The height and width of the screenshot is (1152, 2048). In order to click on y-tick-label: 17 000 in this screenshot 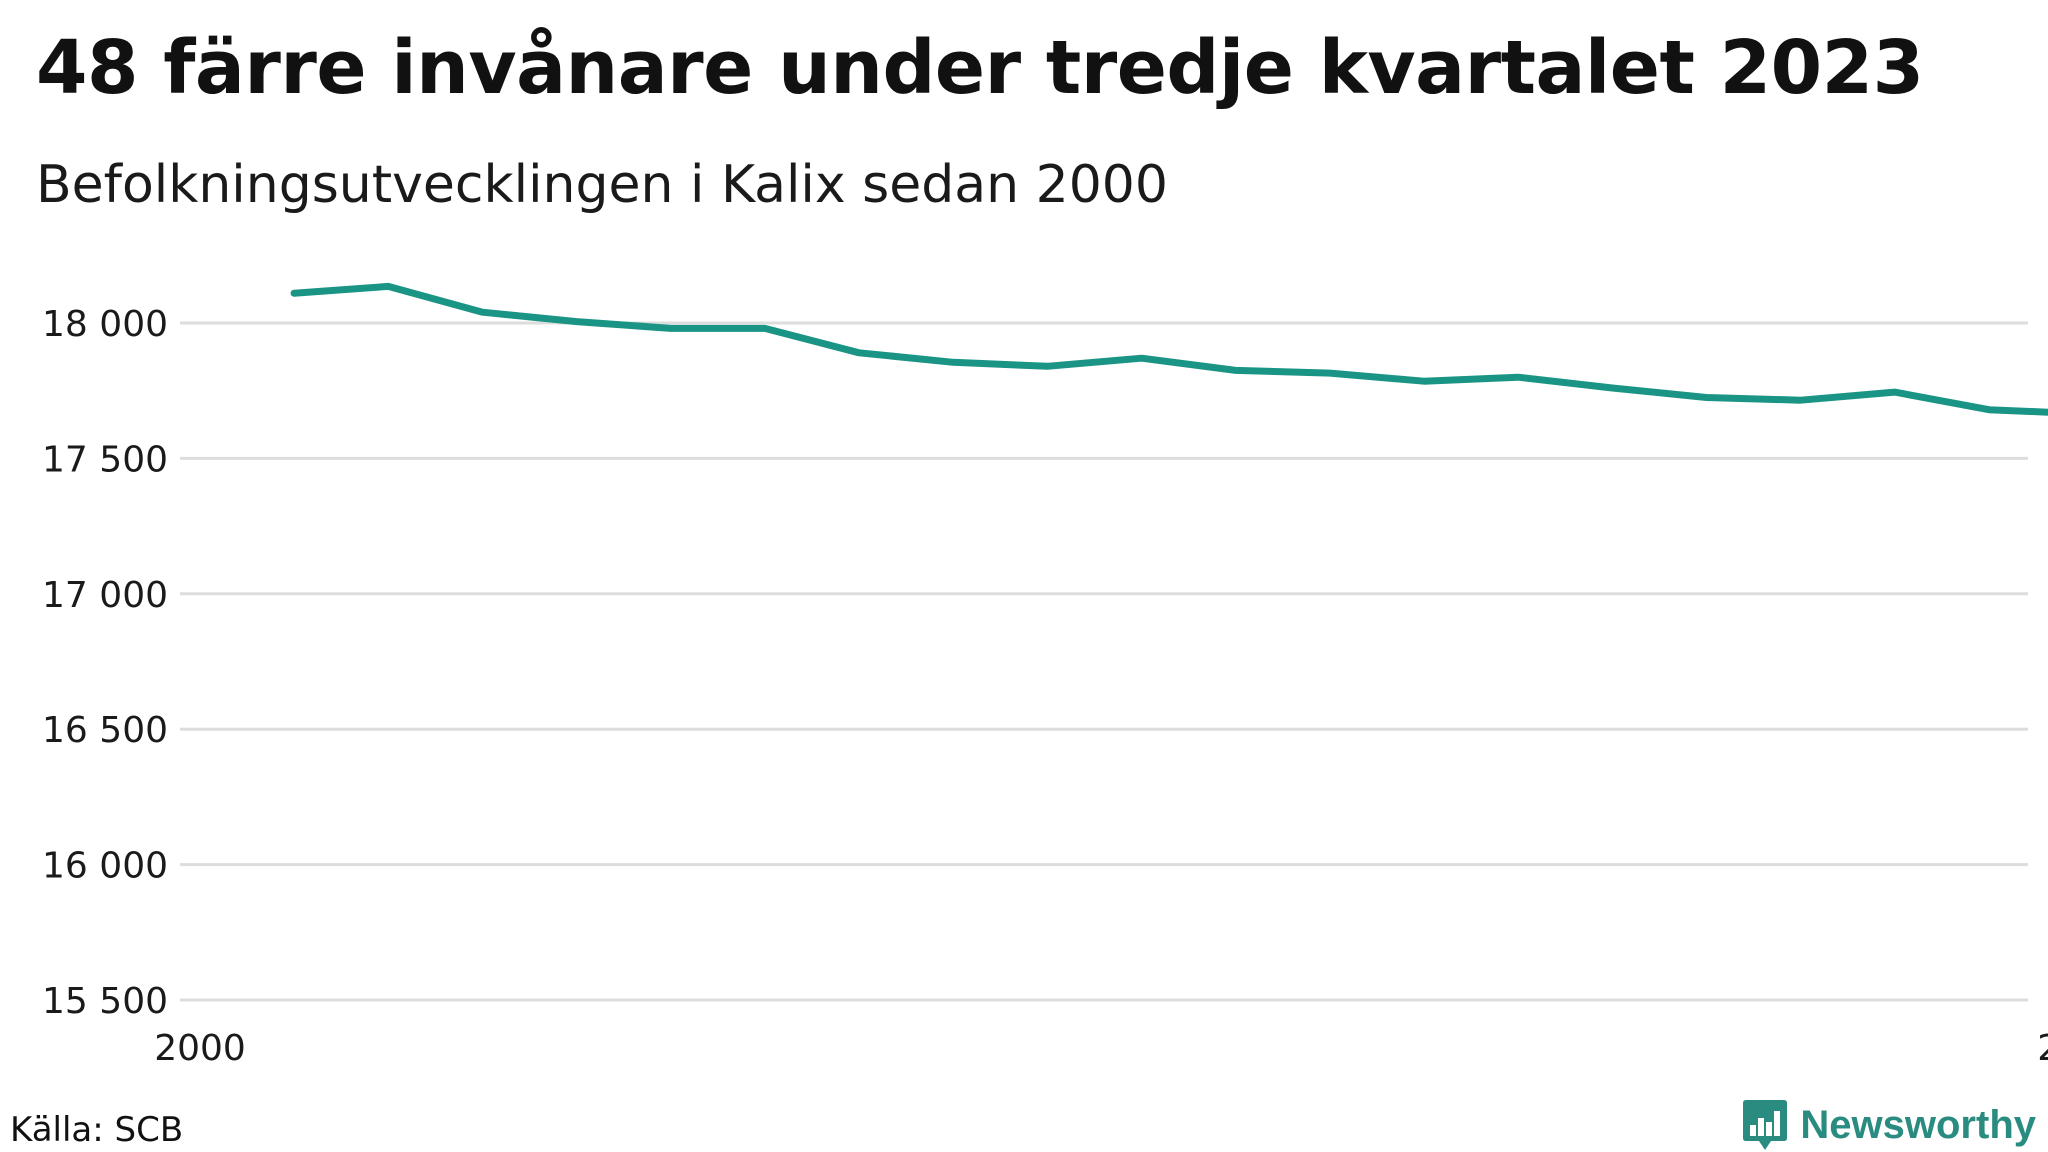, I will do `click(105, 595)`.